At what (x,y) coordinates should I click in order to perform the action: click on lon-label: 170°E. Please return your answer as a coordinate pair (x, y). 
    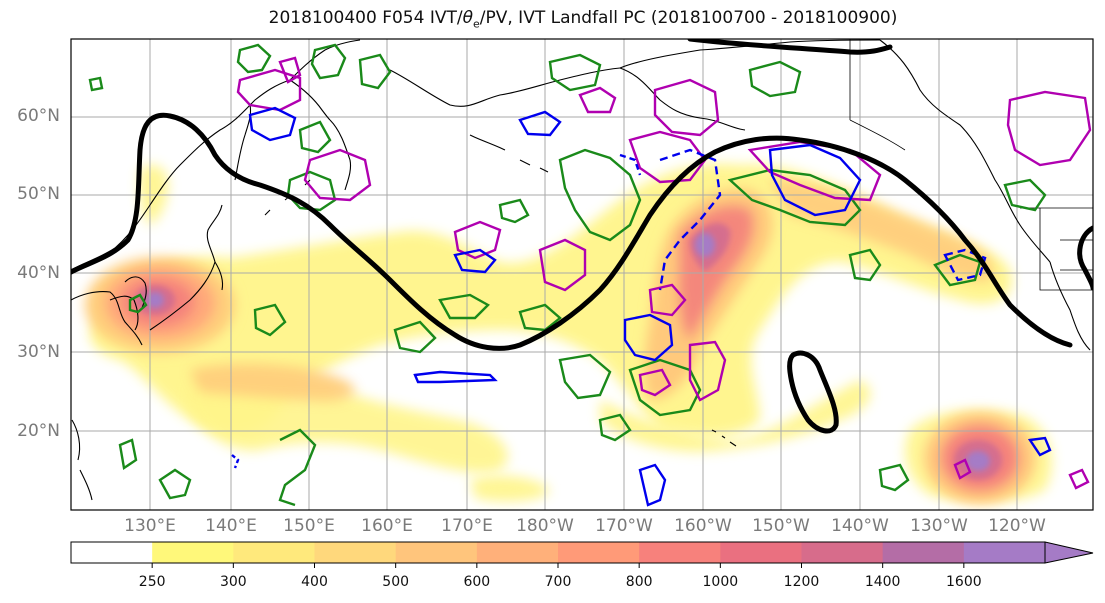
    Looking at the image, I should click on (467, 526).